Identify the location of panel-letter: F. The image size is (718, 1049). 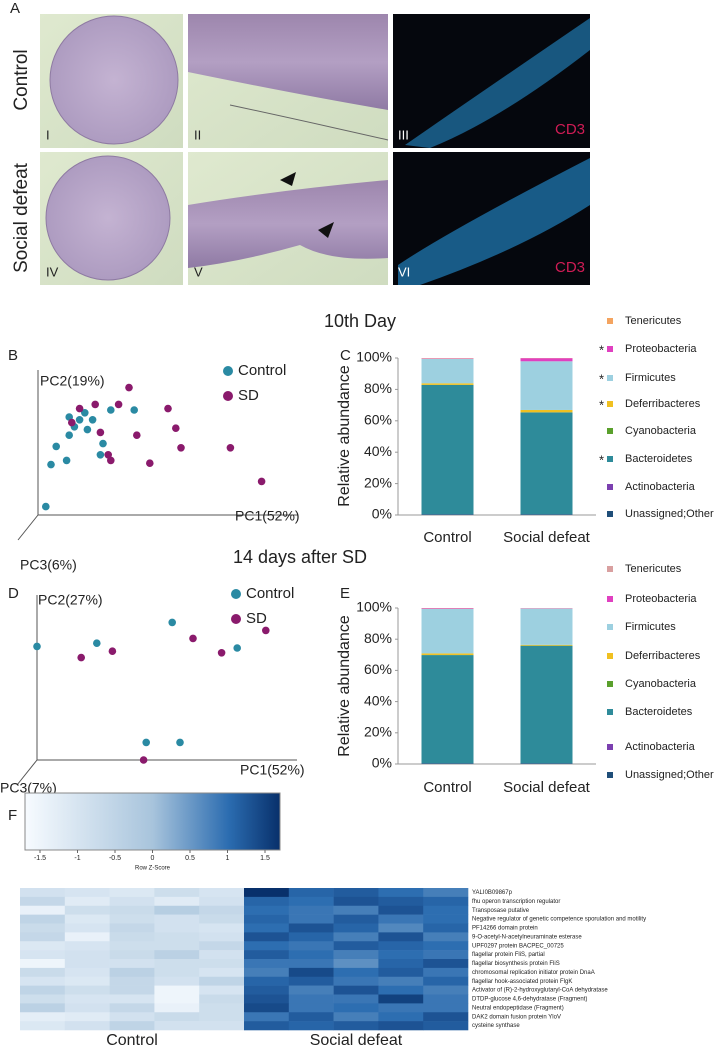
(12, 815).